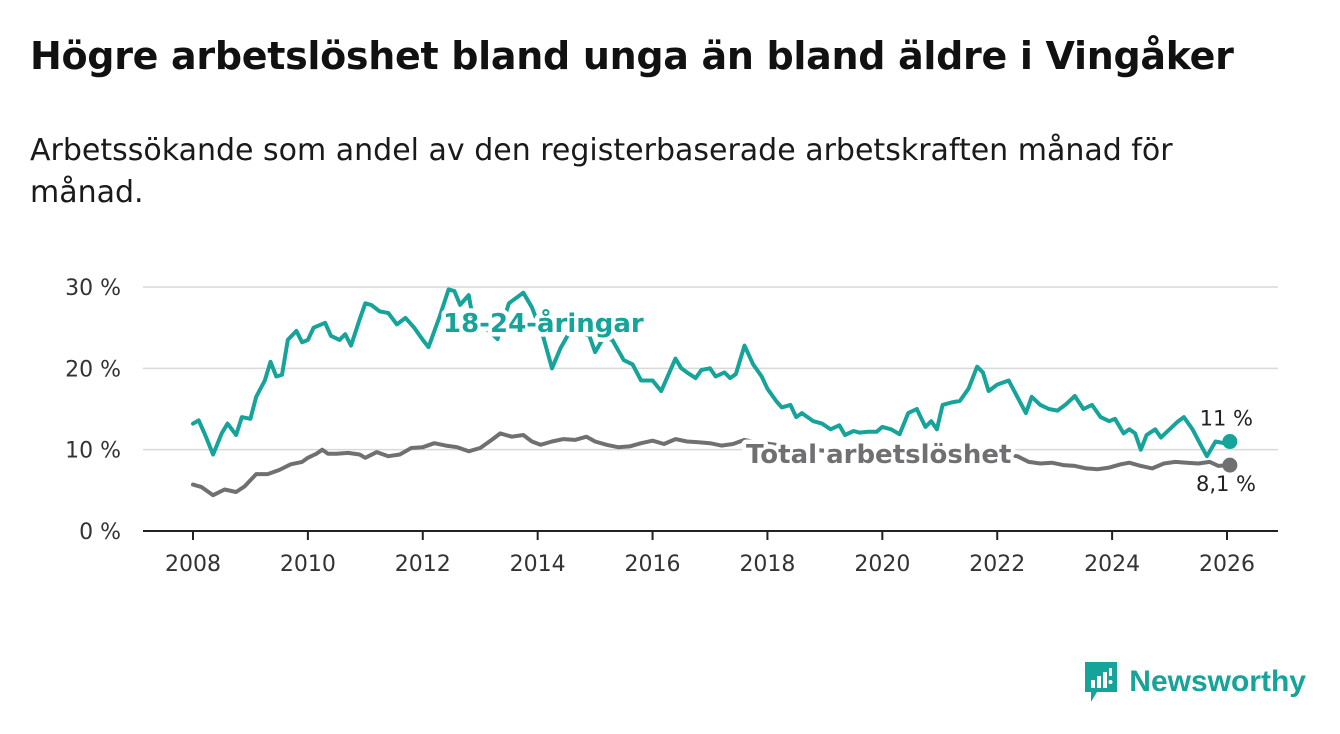 Image resolution: width=1340 pixels, height=734 pixels. What do you see at coordinates (1217, 681) in the screenshot?
I see `brand-name: Newsworthy` at bounding box center [1217, 681].